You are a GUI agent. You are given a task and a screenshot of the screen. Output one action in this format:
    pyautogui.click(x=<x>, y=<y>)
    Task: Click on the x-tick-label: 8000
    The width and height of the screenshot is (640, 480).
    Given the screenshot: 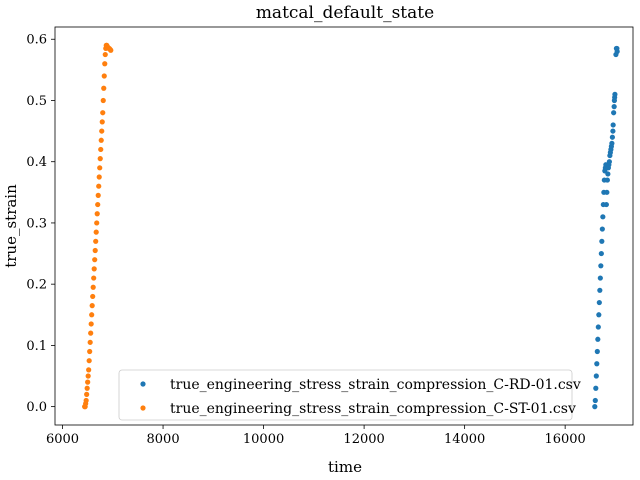 What is the action you would take?
    pyautogui.click(x=163, y=439)
    